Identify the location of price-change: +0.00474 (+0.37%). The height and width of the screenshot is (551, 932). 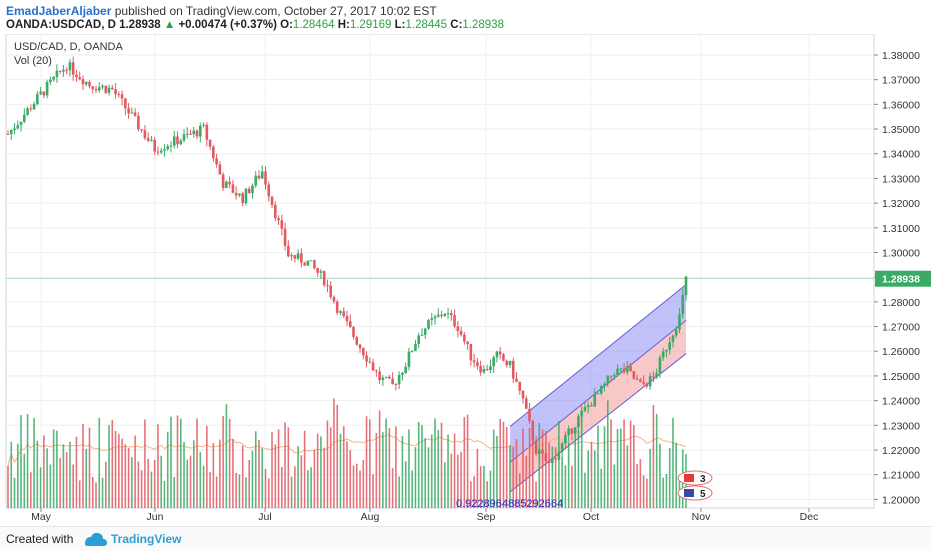
(227, 25).